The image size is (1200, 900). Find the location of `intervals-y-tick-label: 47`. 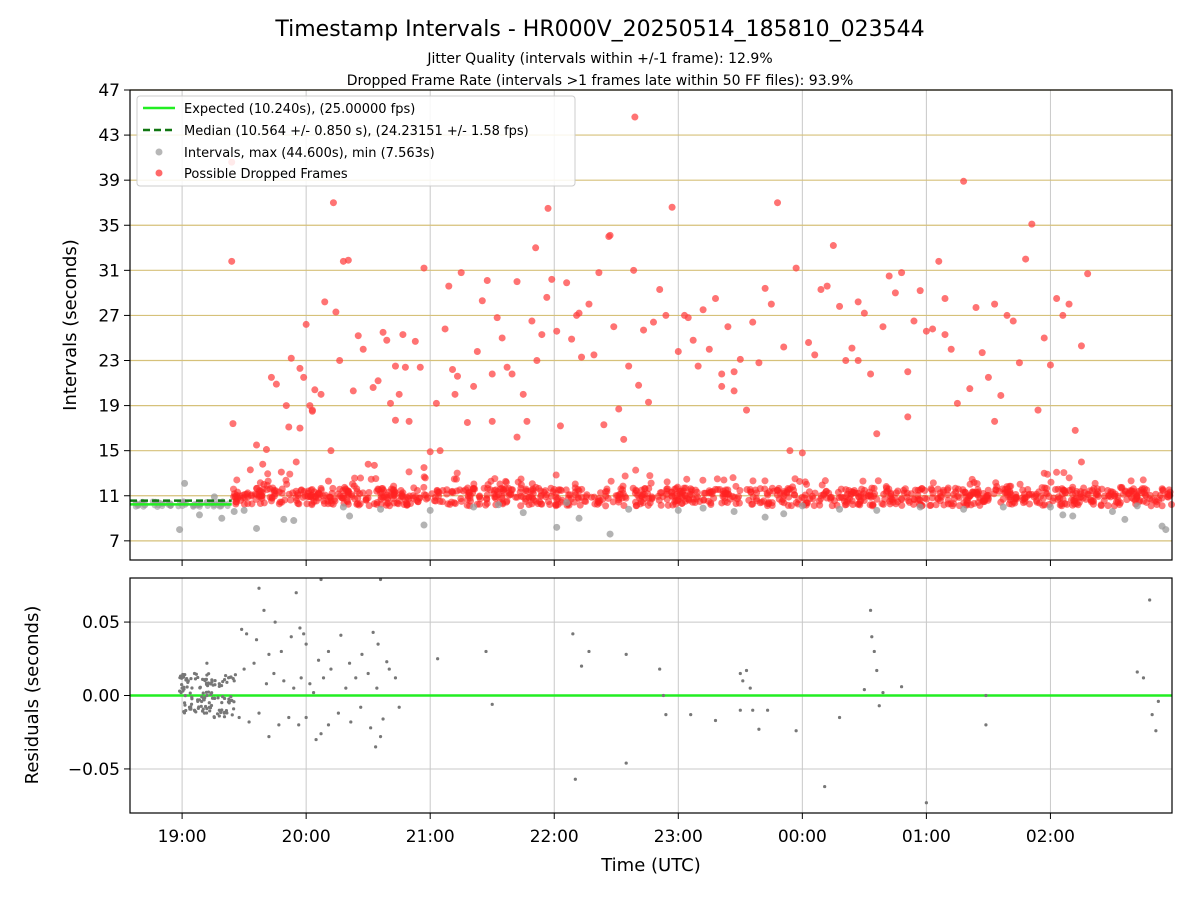

intervals-y-tick-label: 47 is located at coordinates (109, 91).